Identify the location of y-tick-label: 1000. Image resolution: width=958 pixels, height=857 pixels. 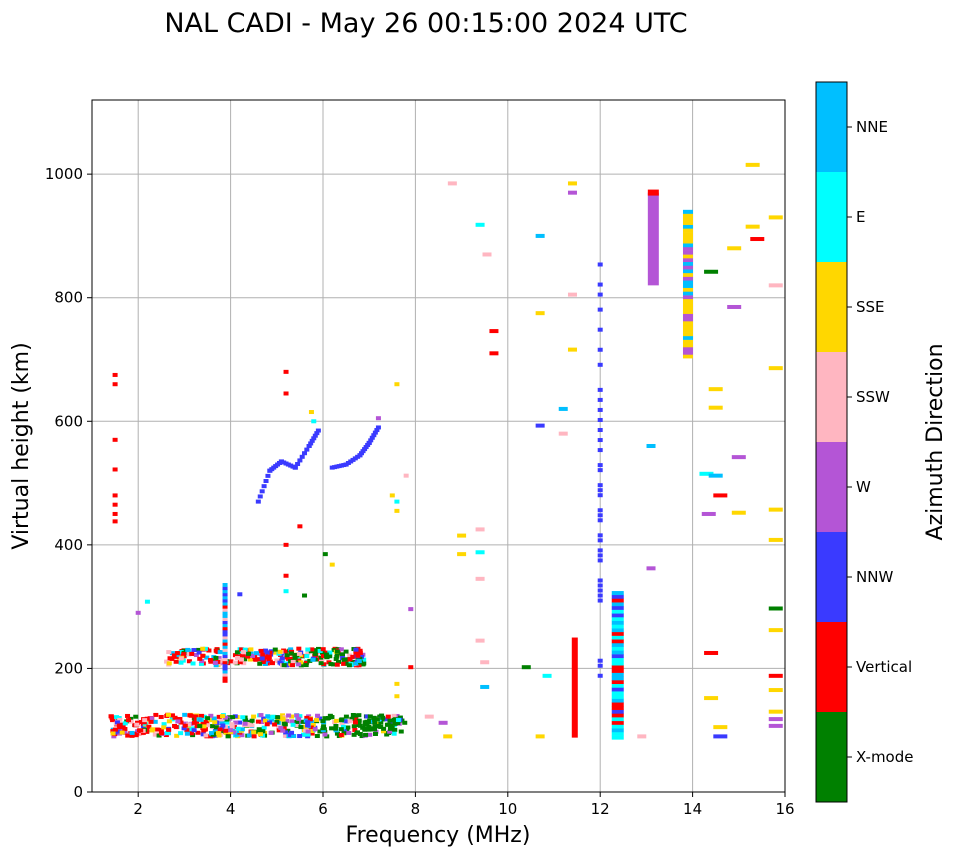
(64, 174).